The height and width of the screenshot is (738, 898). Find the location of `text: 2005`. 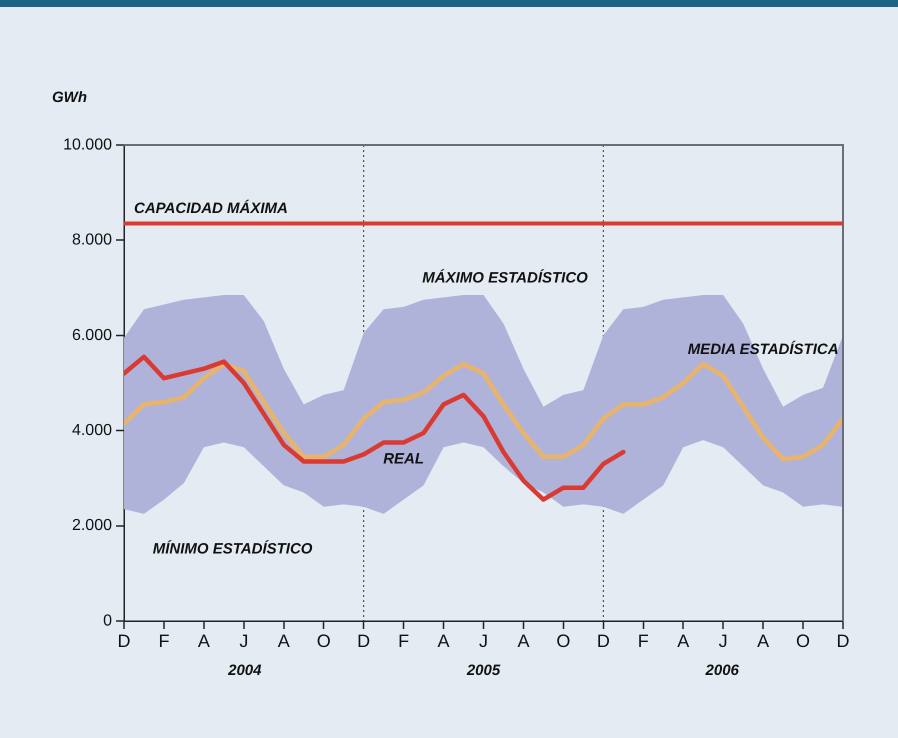

text: 2005 is located at coordinates (483, 671).